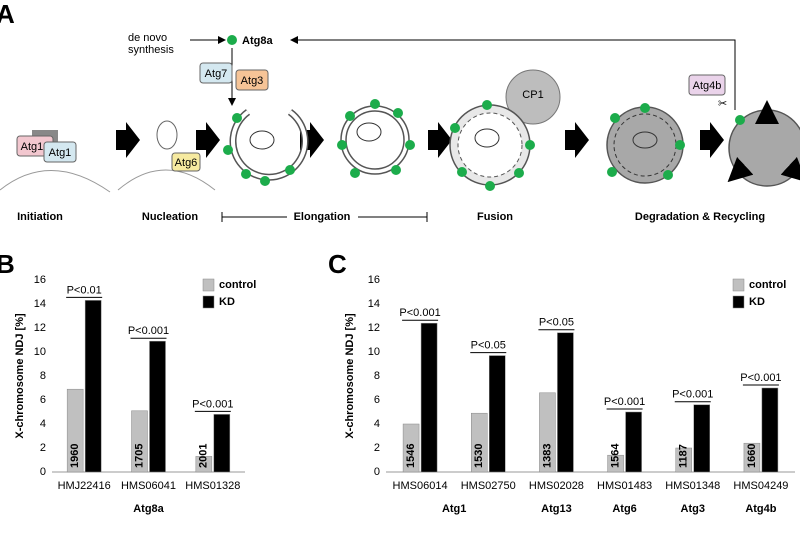  I want to click on group-label: Atg3, so click(693, 509).